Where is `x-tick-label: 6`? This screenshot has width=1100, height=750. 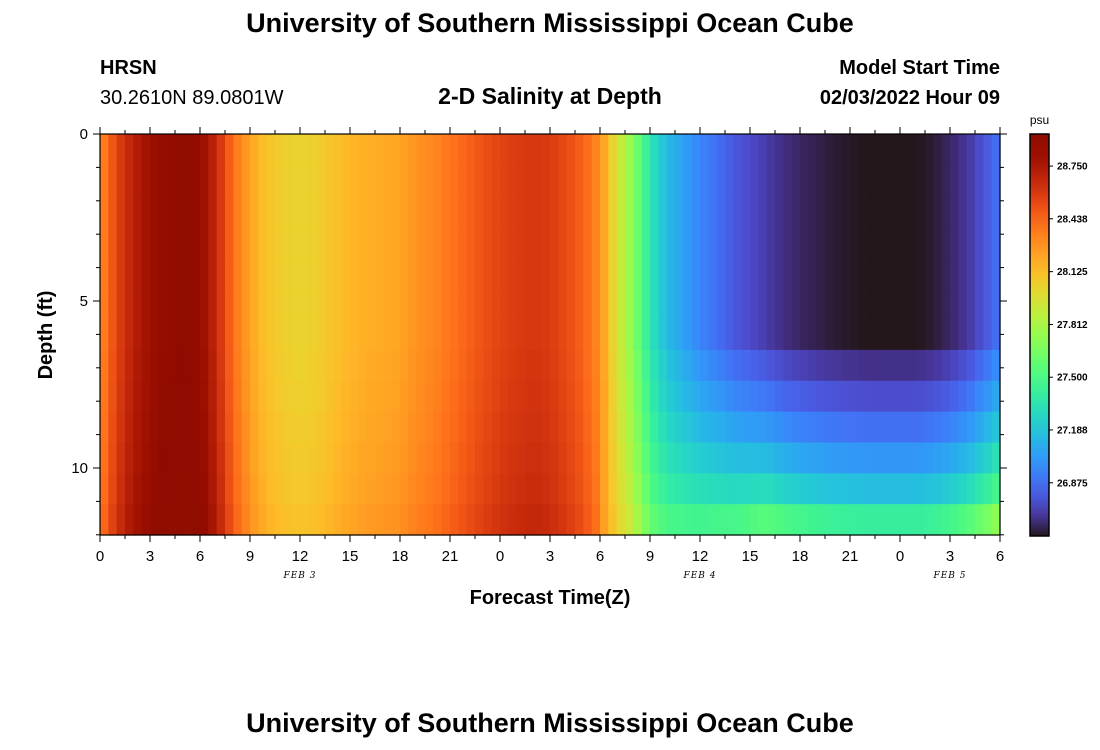 x-tick-label: 6 is located at coordinates (1000, 556).